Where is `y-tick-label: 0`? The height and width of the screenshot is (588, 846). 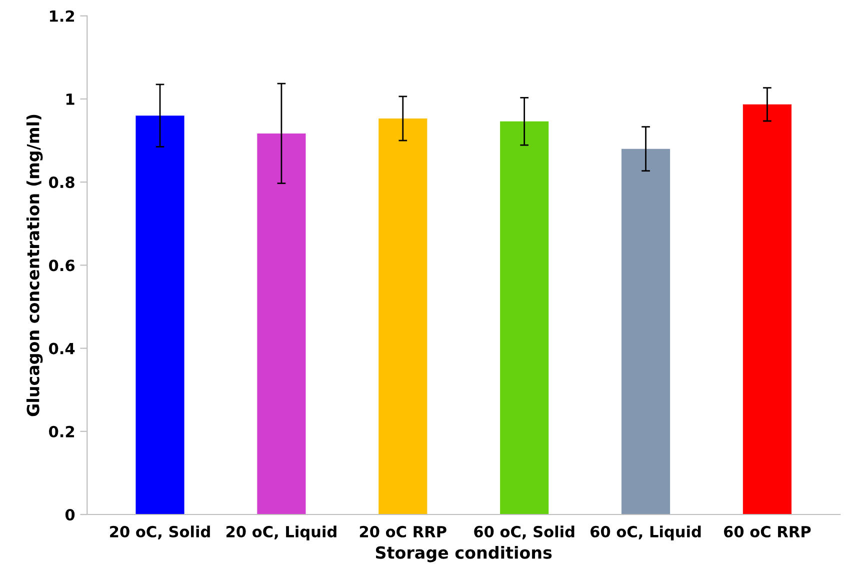
y-tick-label: 0 is located at coordinates (70, 514).